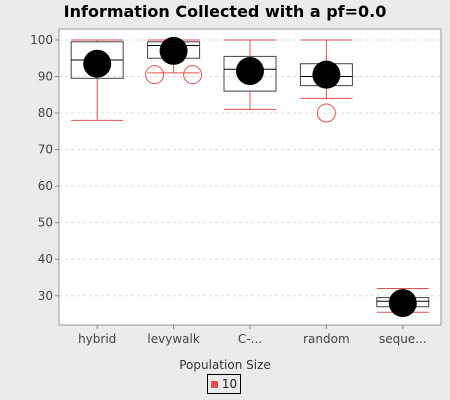 Image resolution: width=450 pixels, height=400 pixels. What do you see at coordinates (45, 186) in the screenshot?
I see `y-tick-label: 60` at bounding box center [45, 186].